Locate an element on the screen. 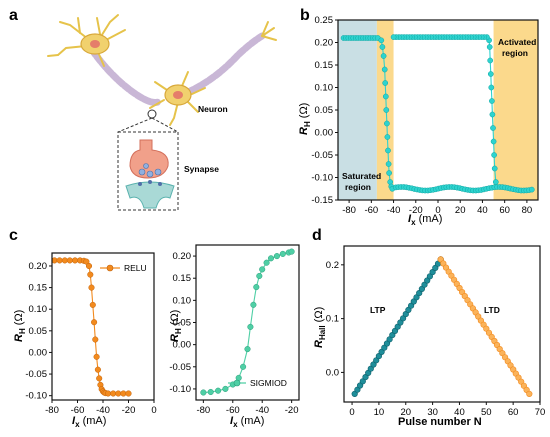 The height and width of the screenshot is (437, 550). x-tick-label: 40 is located at coordinates (482, 210).